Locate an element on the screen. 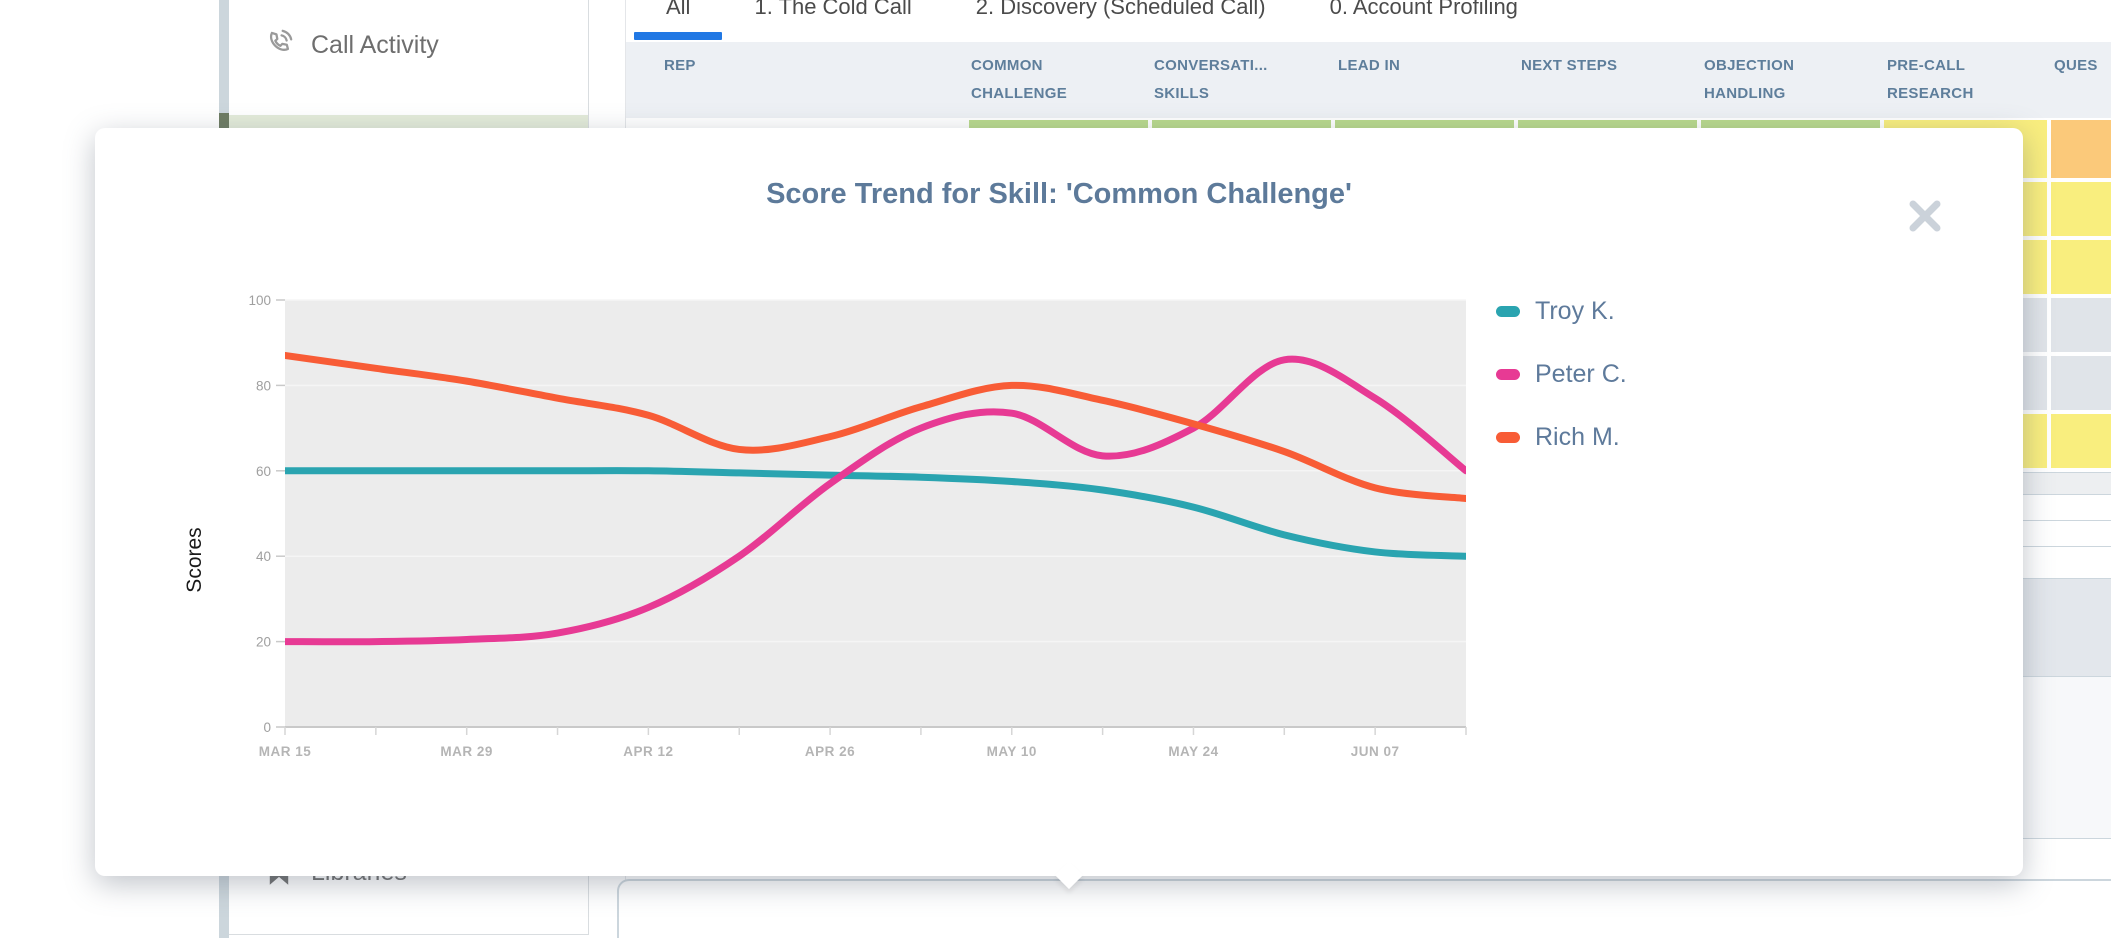 This screenshot has width=2111, height=938. active-tab-underline is located at coordinates (678, 36).